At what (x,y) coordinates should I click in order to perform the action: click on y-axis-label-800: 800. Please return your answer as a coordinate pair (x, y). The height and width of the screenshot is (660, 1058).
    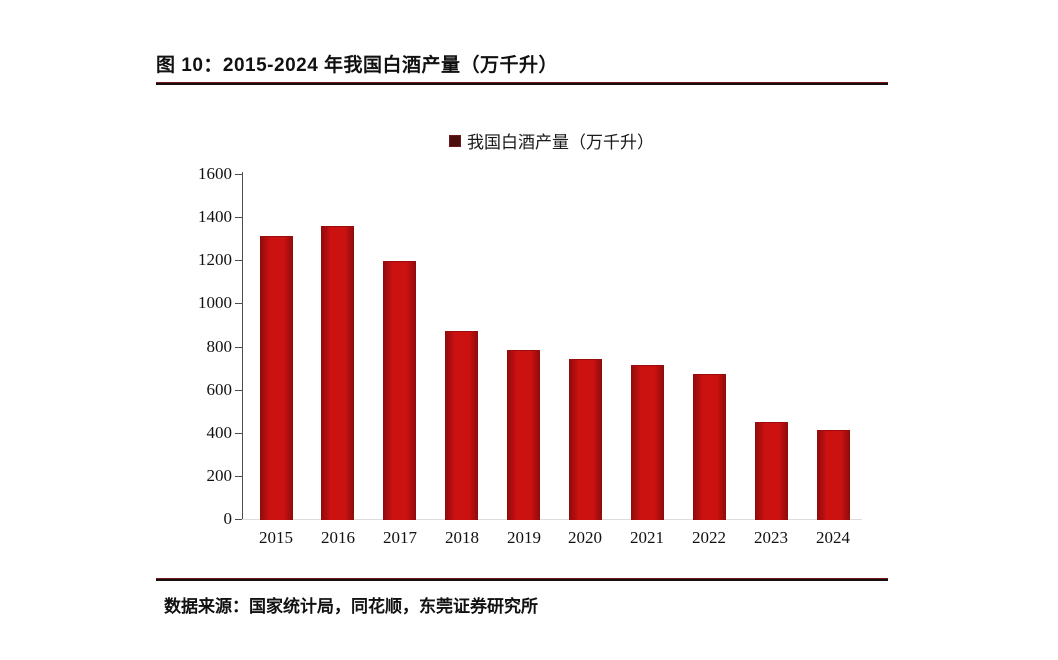
    Looking at the image, I should click on (219, 346).